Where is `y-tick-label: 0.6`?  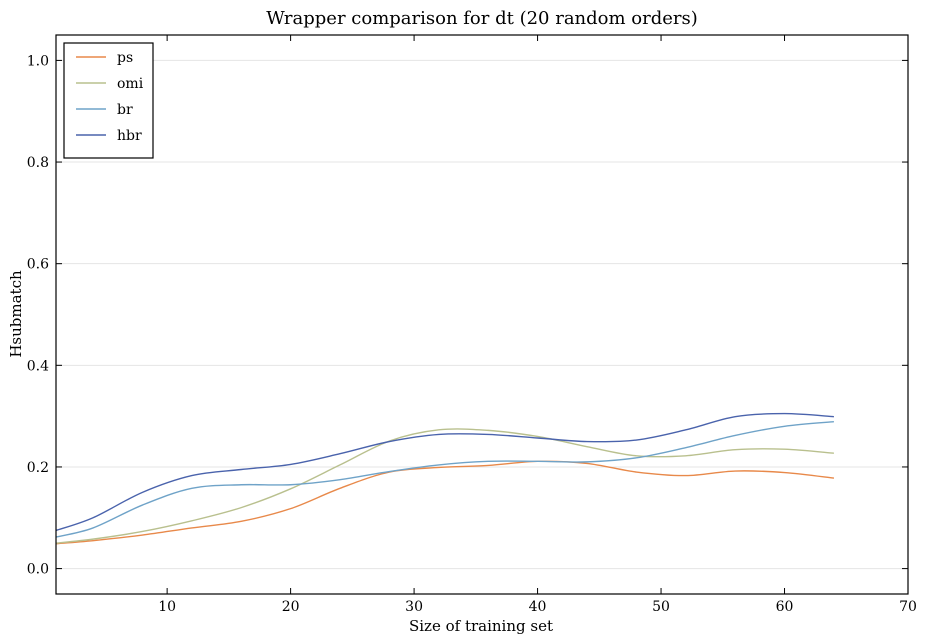
y-tick-label: 0.6 is located at coordinates (38, 265).